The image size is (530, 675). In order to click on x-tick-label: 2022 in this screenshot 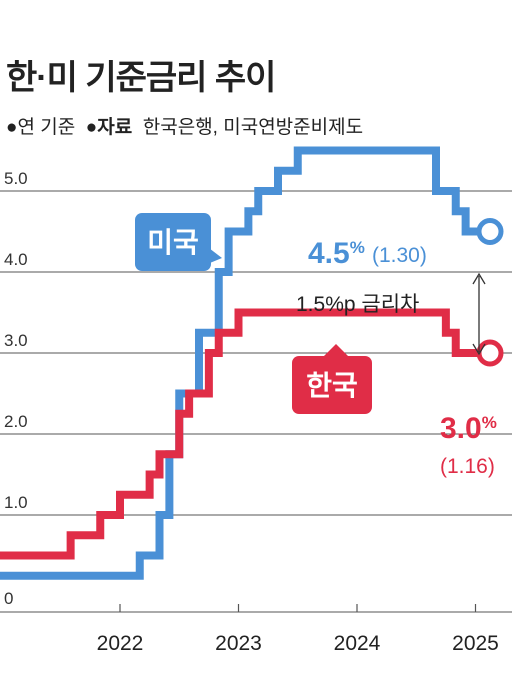, I will do `click(120, 643)`.